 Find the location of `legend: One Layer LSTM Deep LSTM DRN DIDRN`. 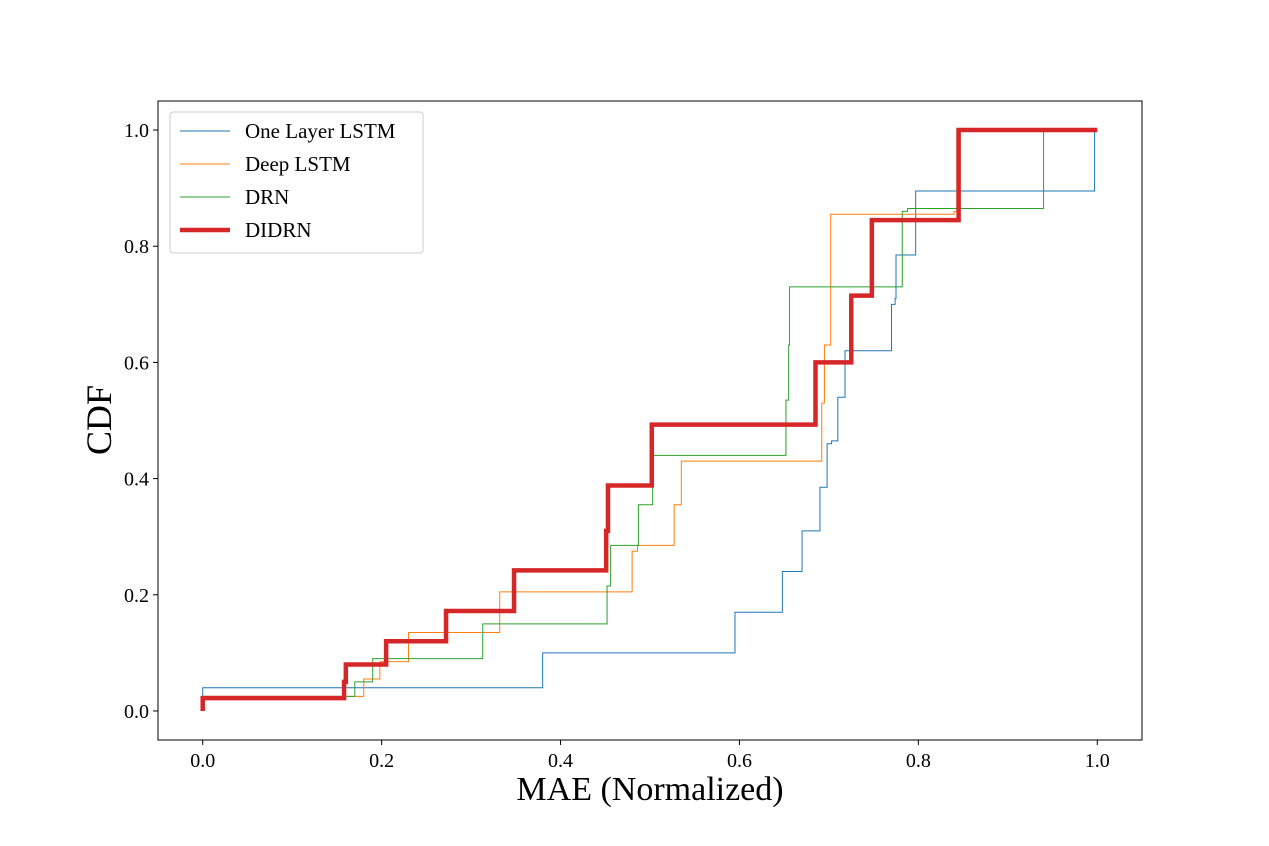

legend: One Layer LSTM Deep LSTM DRN DIDRN is located at coordinates (296, 182).